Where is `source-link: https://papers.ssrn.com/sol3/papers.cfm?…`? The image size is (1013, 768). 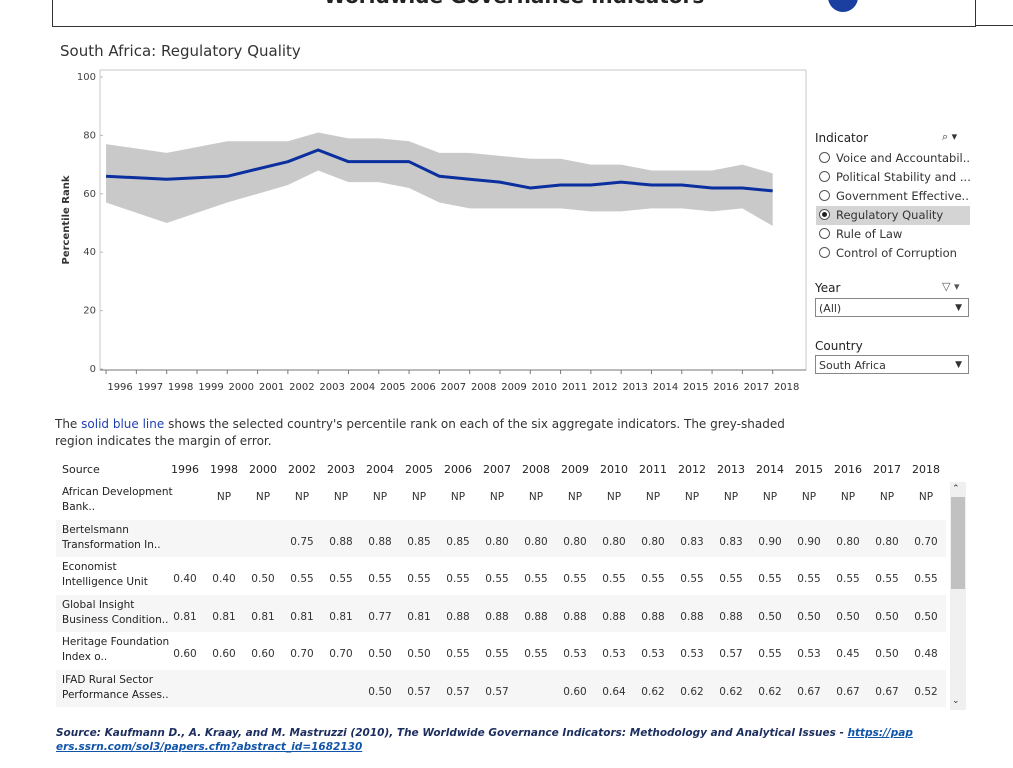 source-link: https://papers.ssrn.com/sol3/papers.cfm?… is located at coordinates (484, 740).